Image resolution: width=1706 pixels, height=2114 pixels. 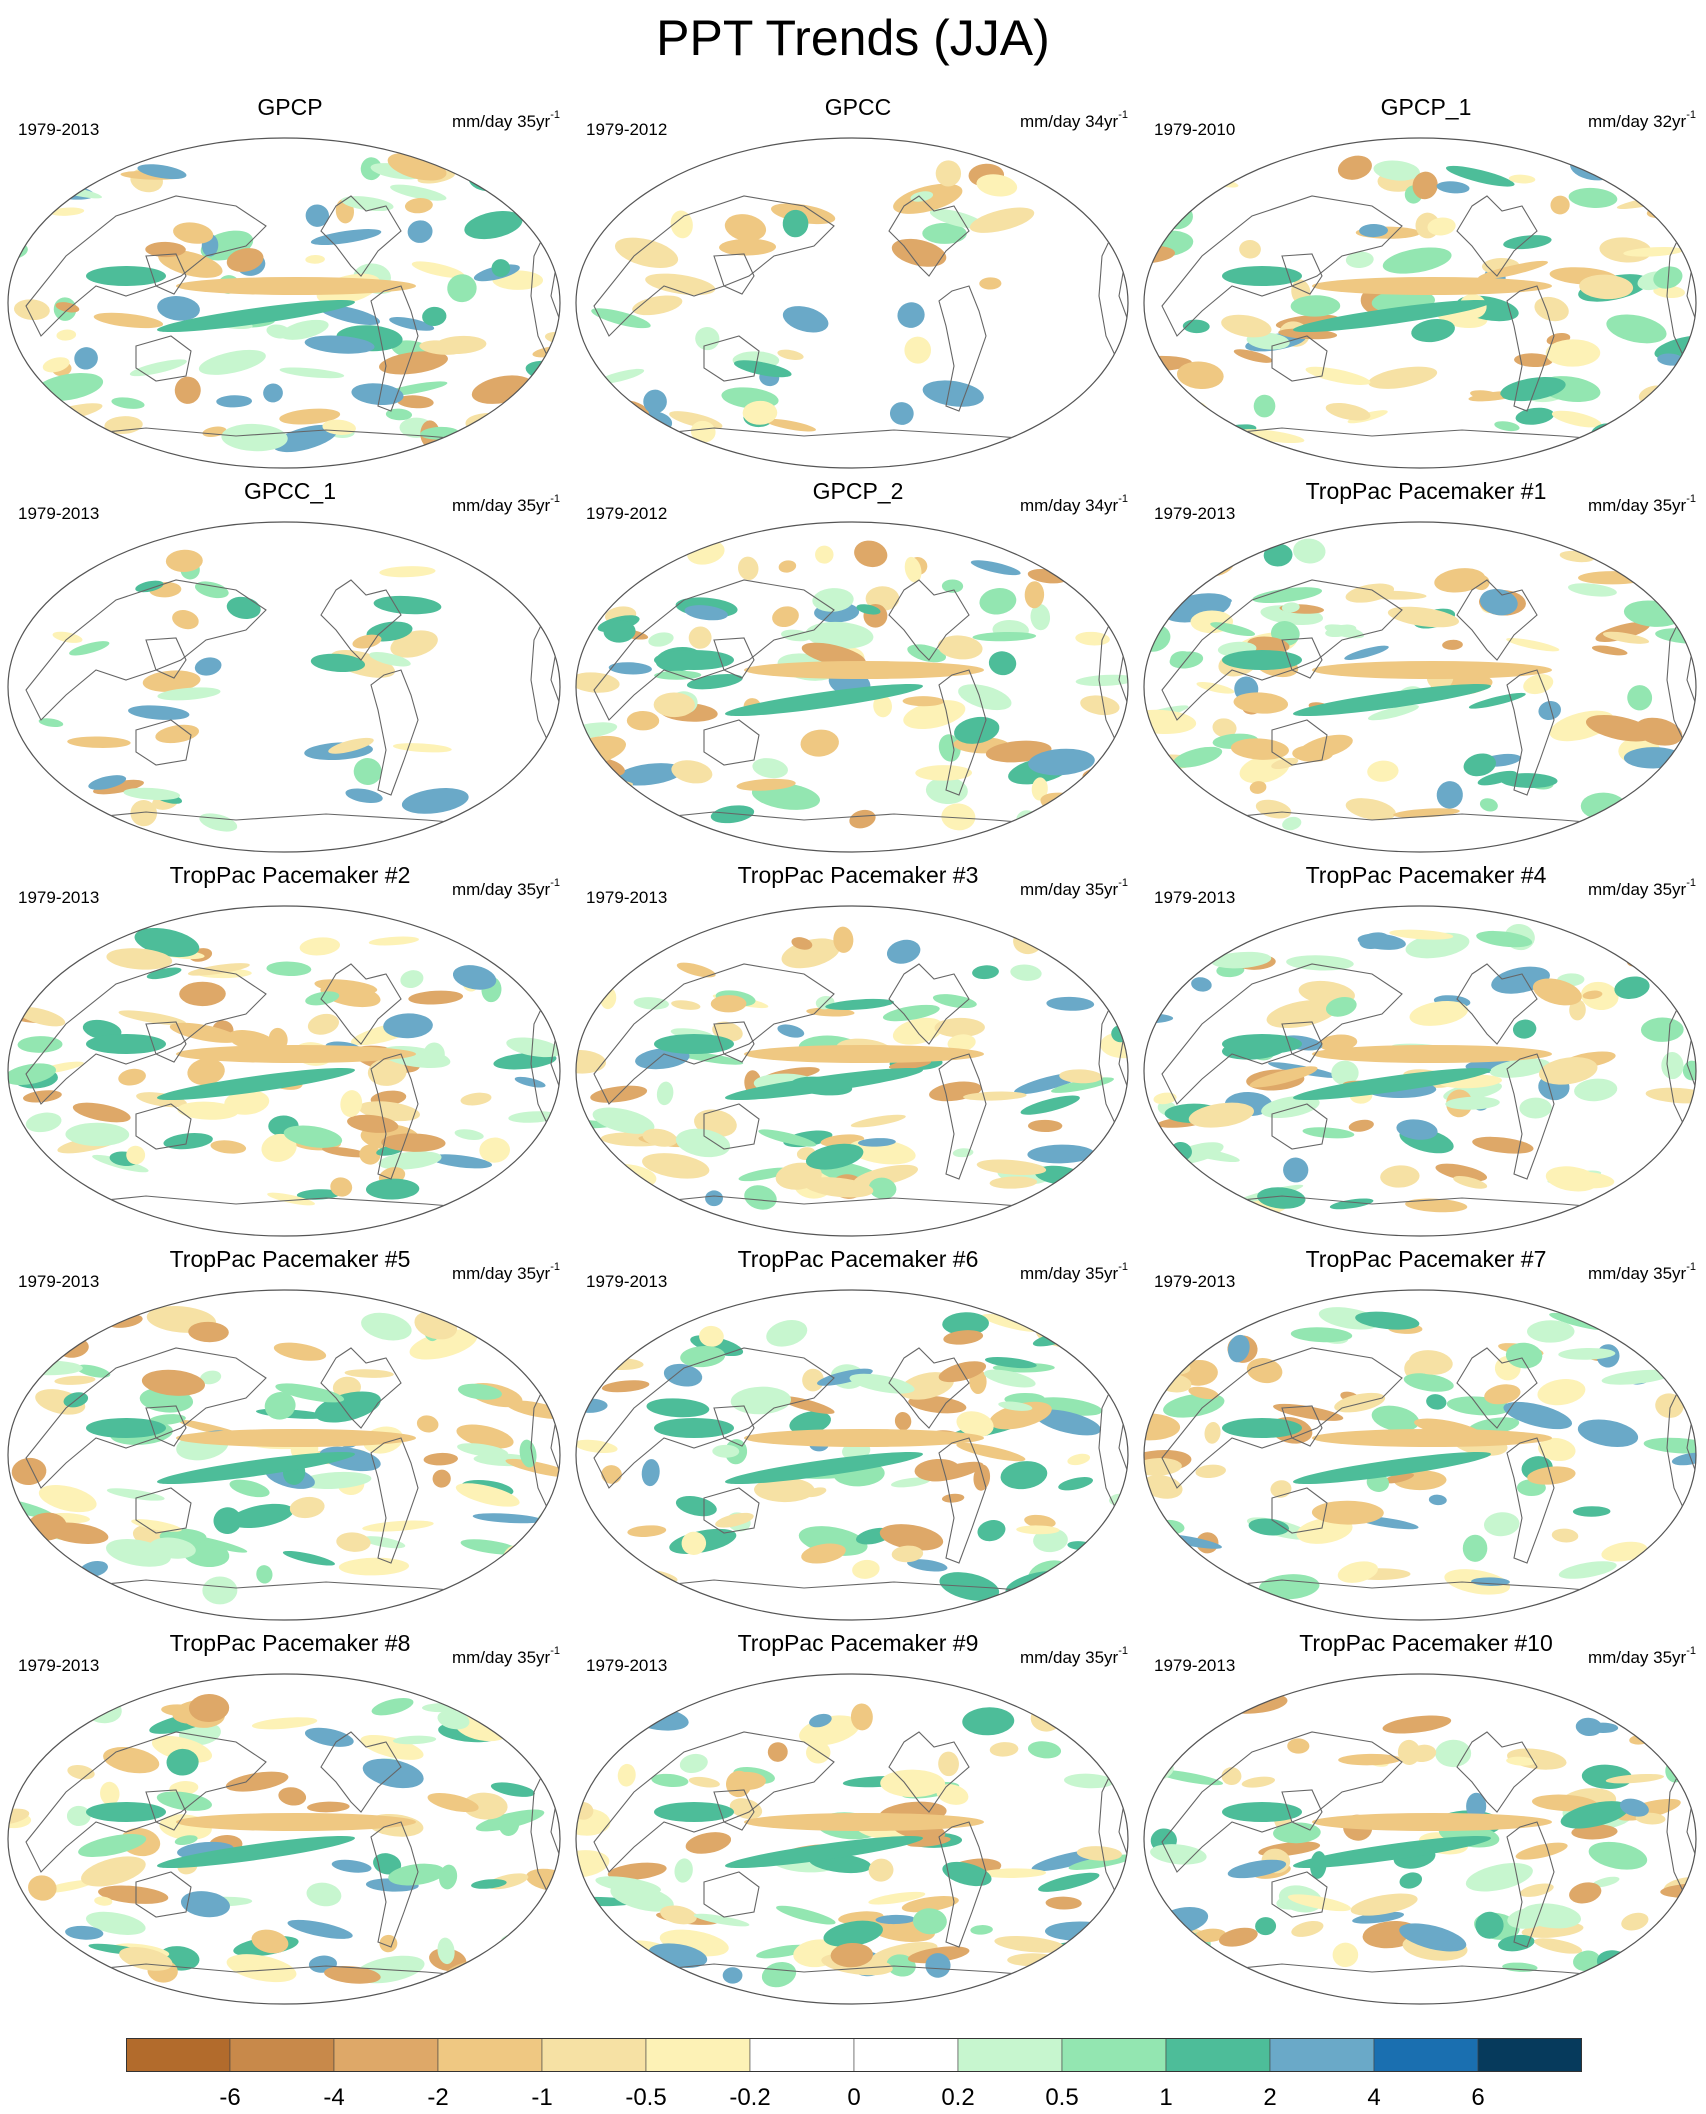 What do you see at coordinates (290, 1259) in the screenshot?
I see `panel-title: TropPac Pacemaker #5` at bounding box center [290, 1259].